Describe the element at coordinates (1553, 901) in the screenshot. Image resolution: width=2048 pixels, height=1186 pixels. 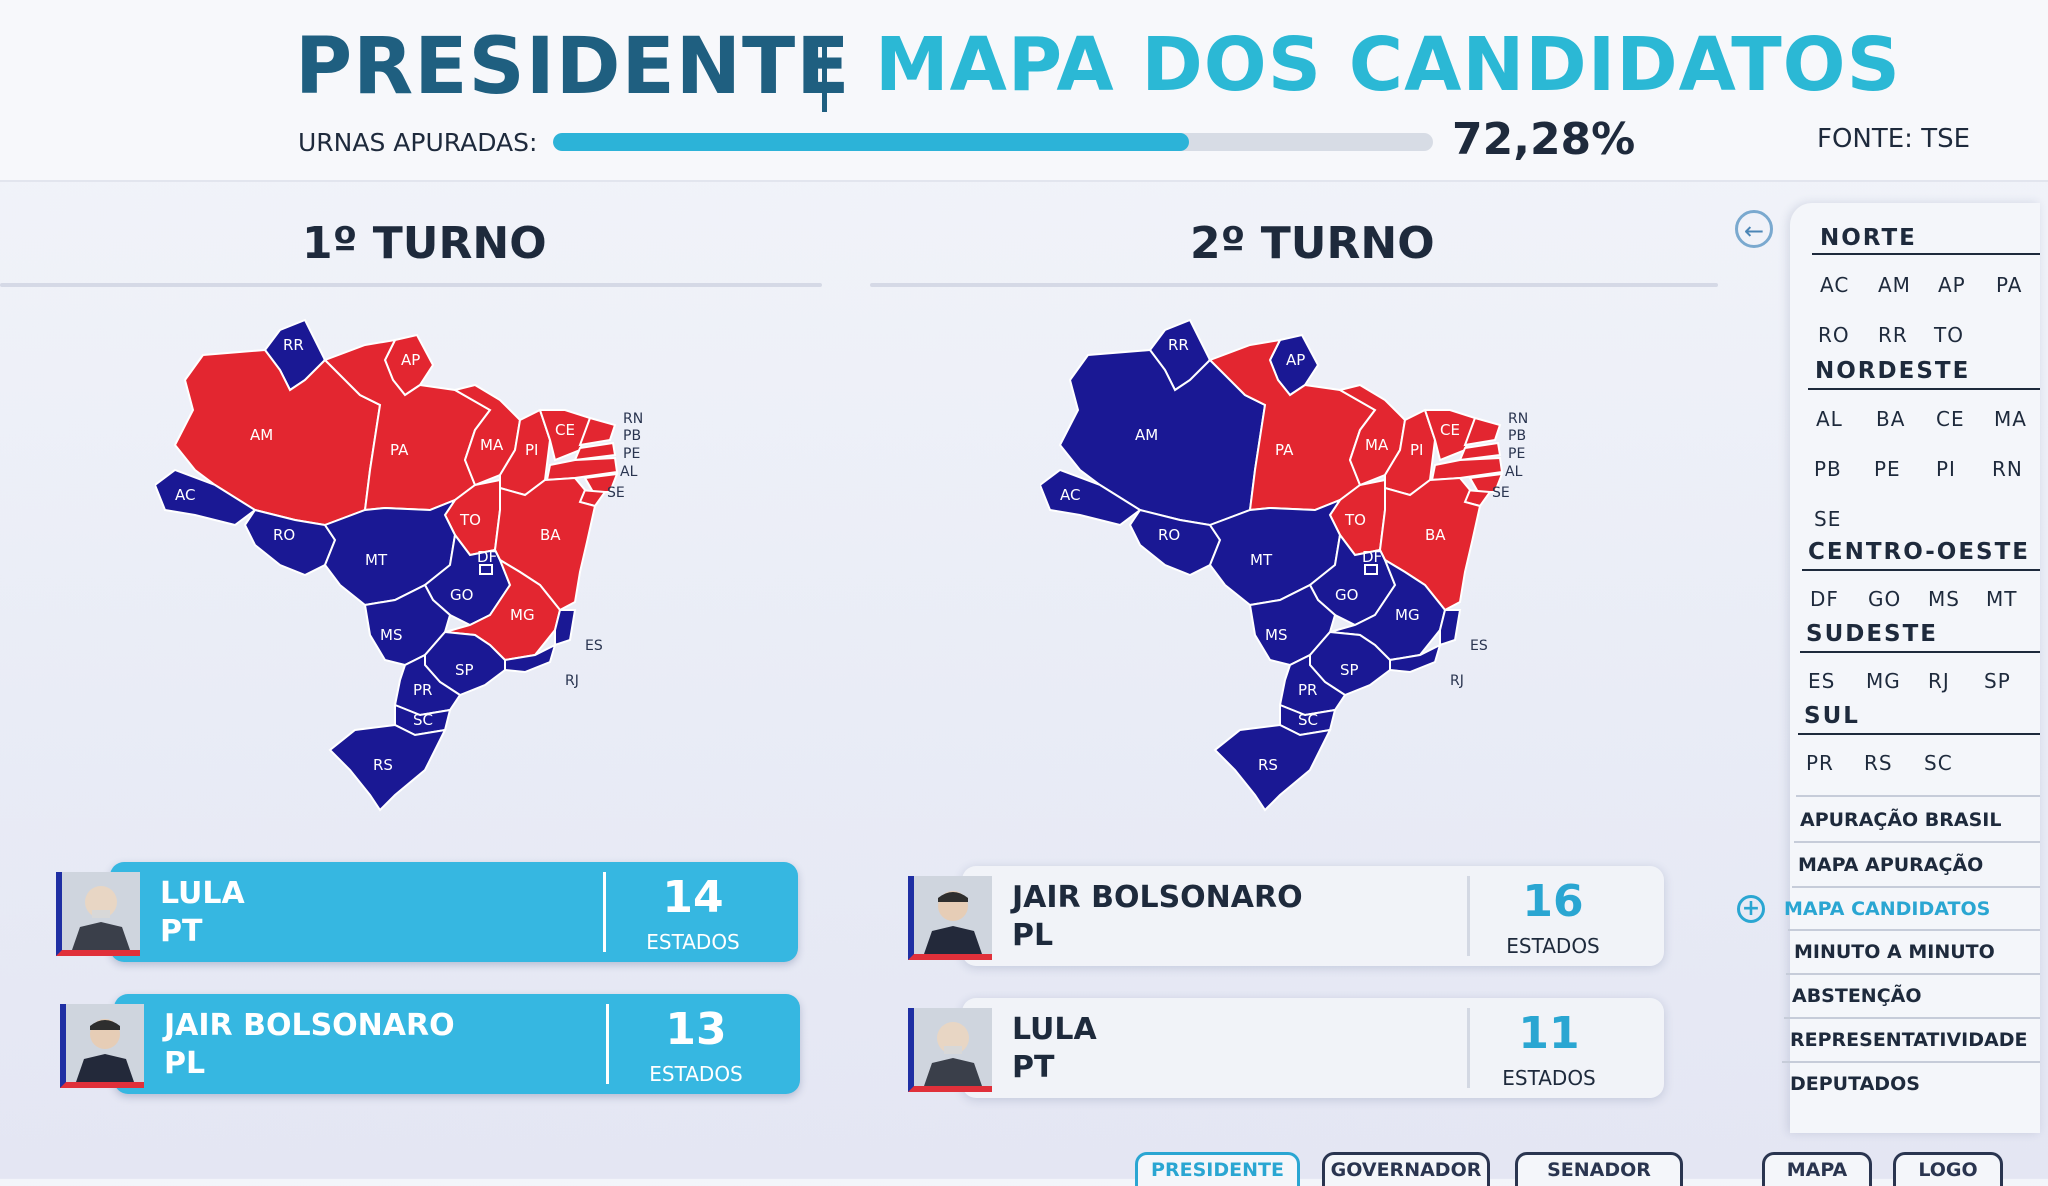
I see `state-count: 16` at that location.